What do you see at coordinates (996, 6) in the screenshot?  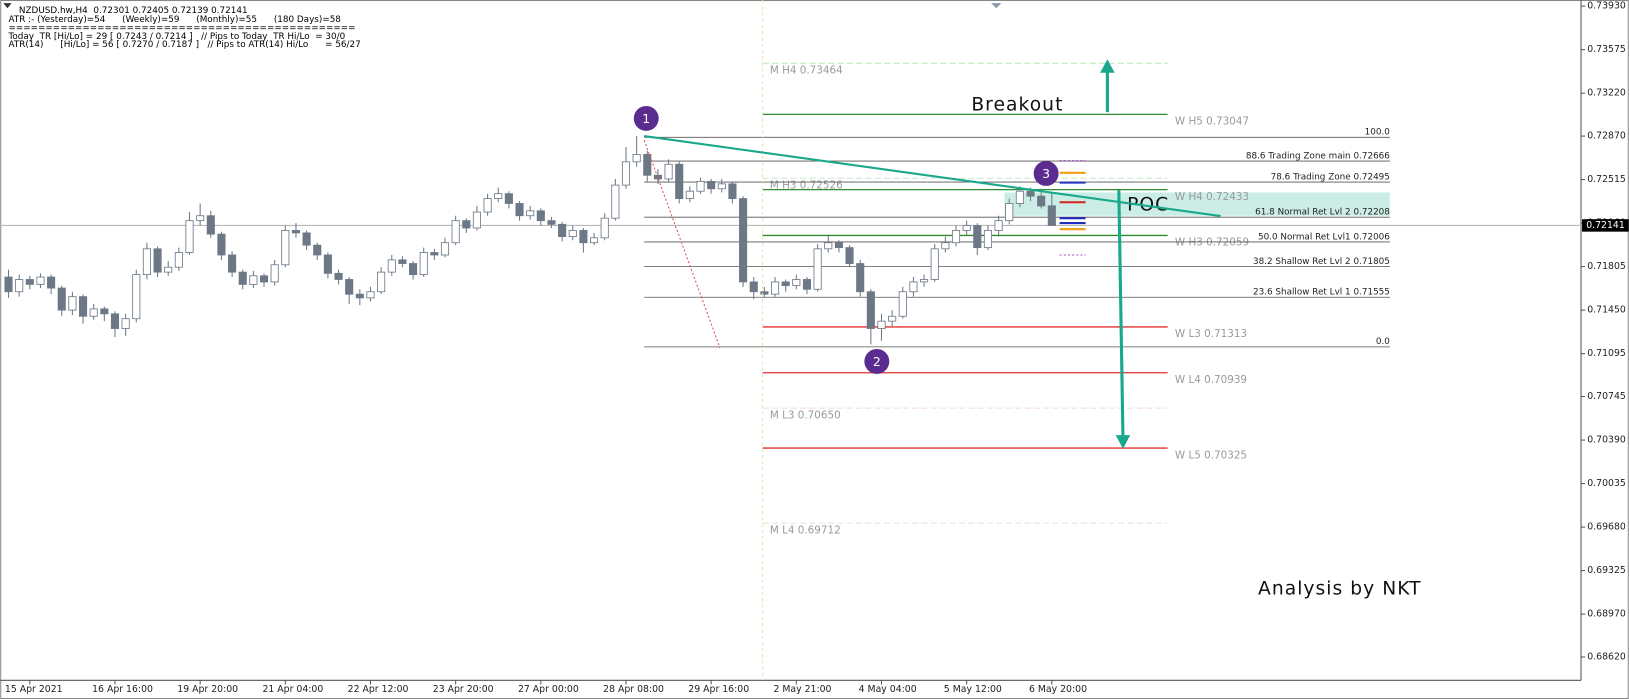 I see `shift-triangle` at bounding box center [996, 6].